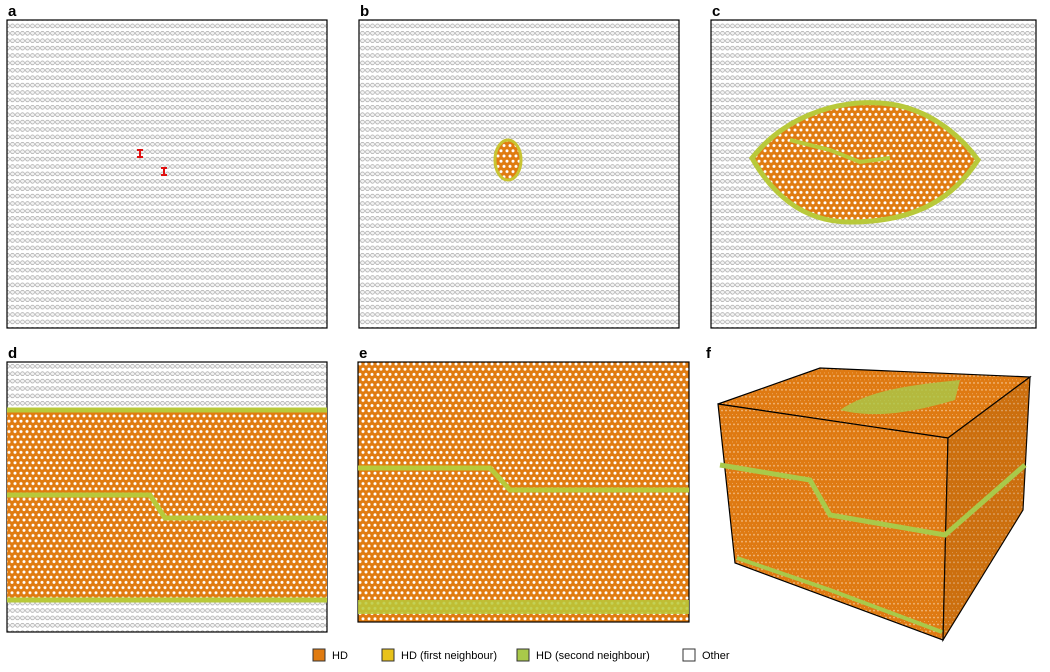  Describe the element at coordinates (363, 353) in the screenshot. I see `panel-label: e` at that location.